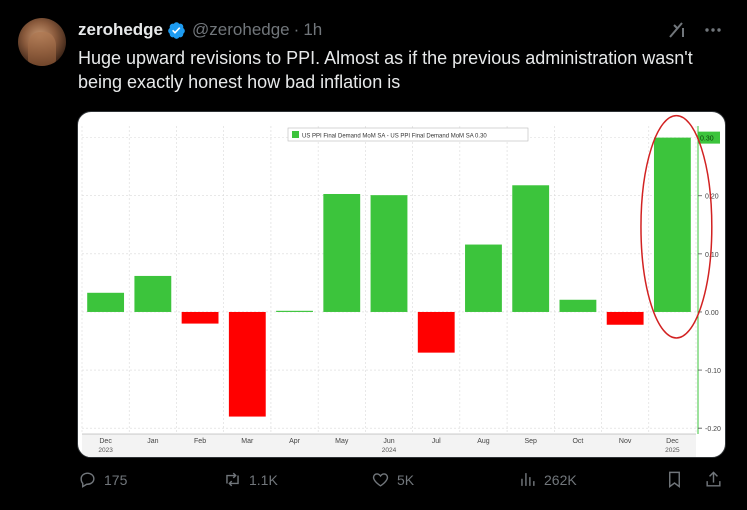 The image size is (747, 510). What do you see at coordinates (388, 441) in the screenshot?
I see `x-tick-label: Jun` at bounding box center [388, 441].